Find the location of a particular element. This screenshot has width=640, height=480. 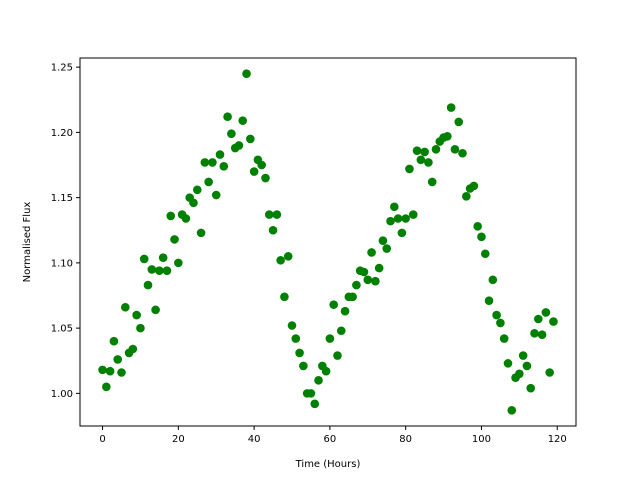

x-tick-label: 80 is located at coordinates (405, 439).